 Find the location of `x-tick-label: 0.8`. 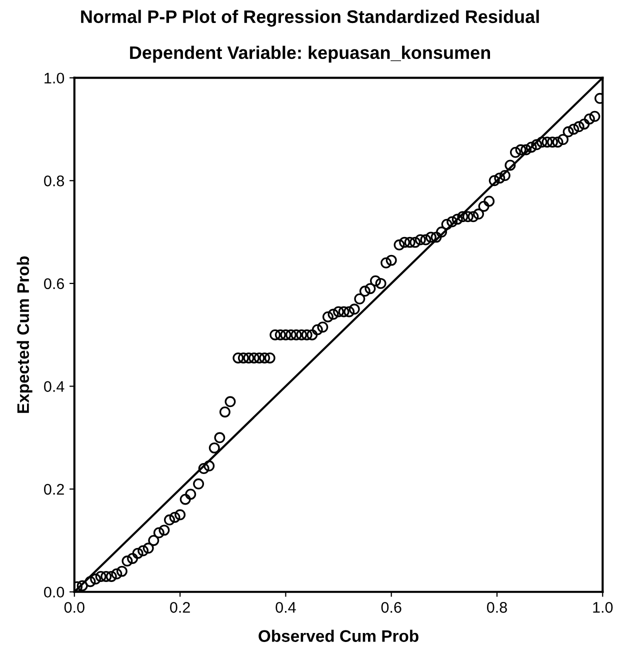

x-tick-label: 0.8 is located at coordinates (496, 607).